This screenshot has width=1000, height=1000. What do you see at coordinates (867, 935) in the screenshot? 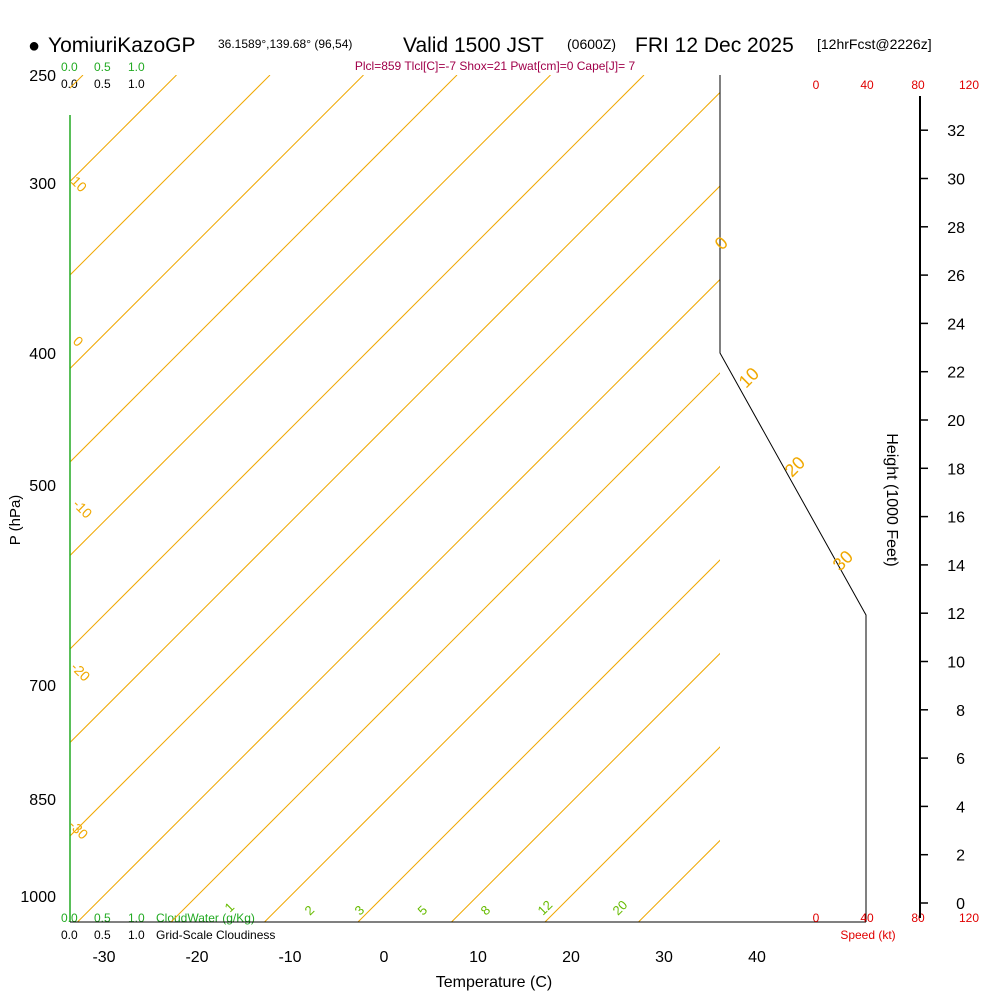
I see `speed-label: Speed (kt)` at bounding box center [867, 935].